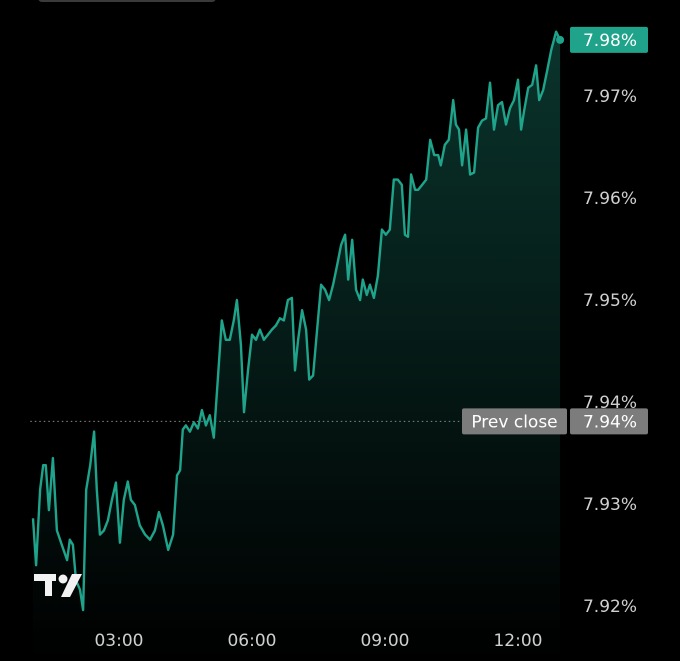  Describe the element at coordinates (610, 301) in the screenshot. I see `y-tick-label: 7.95%` at that location.